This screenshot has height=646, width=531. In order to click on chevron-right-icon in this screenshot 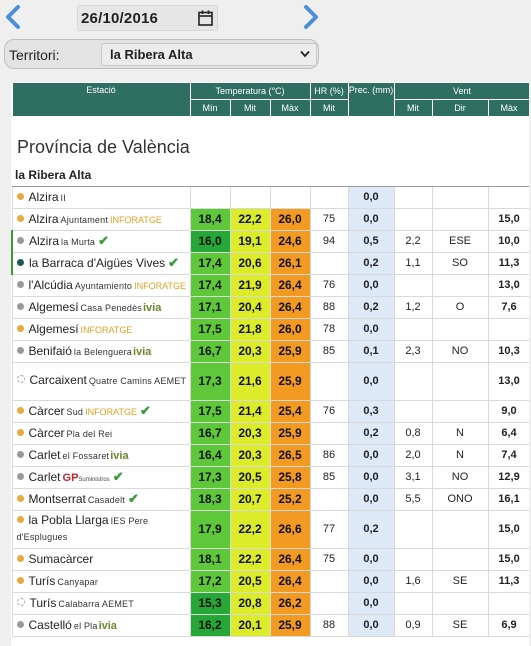, I will do `click(311, 17)`.